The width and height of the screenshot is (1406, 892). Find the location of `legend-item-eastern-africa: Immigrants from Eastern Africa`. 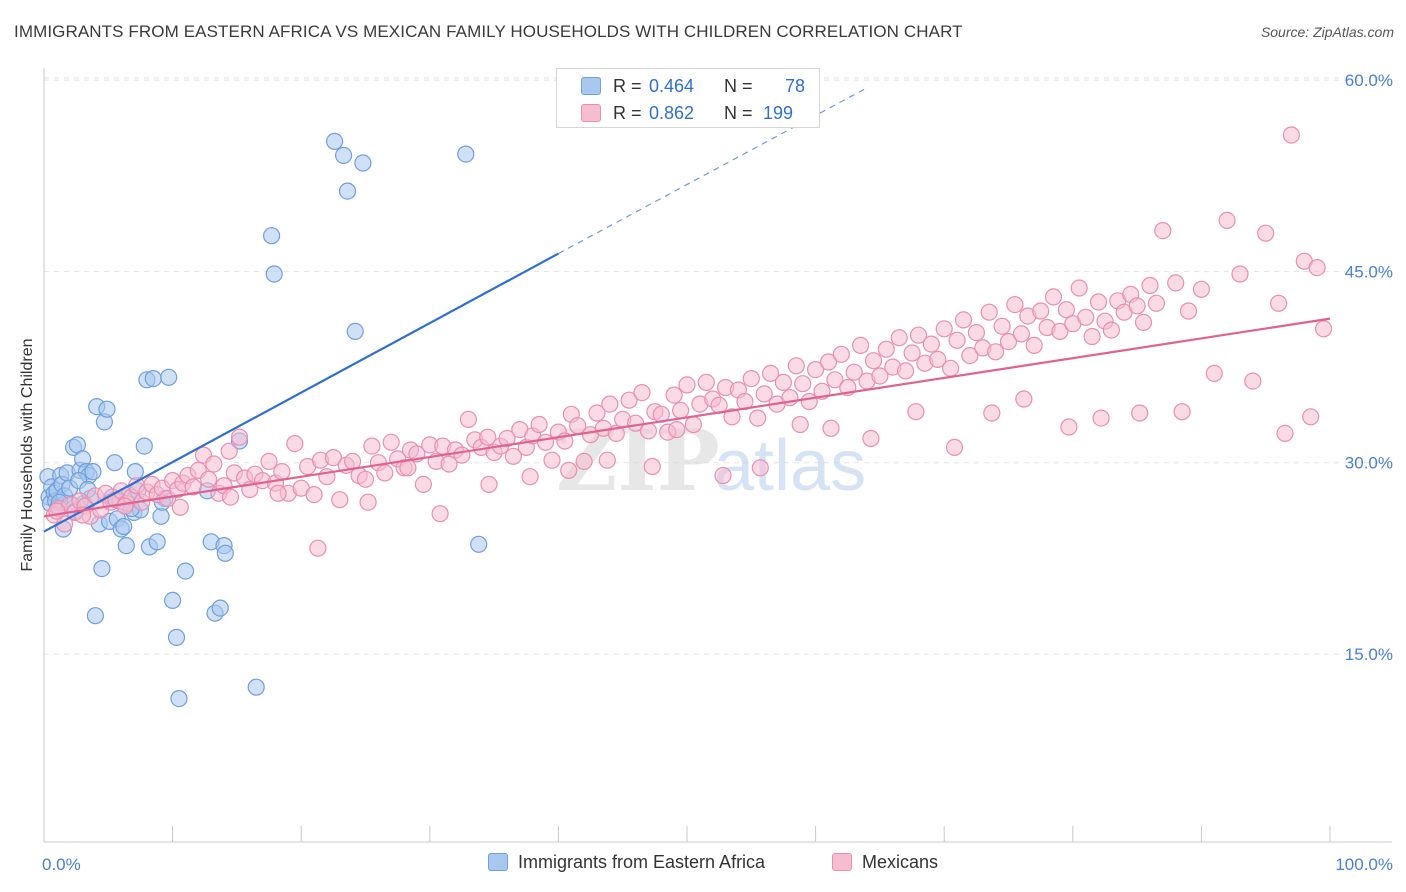

legend-item-eastern-africa: Immigrants from Eastern Africa is located at coordinates (626, 862).